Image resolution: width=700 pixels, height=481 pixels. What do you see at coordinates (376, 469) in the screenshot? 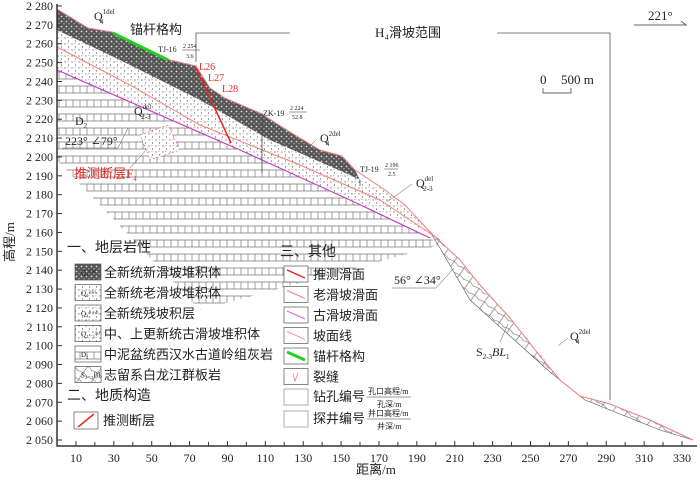
I see `x-axis-label: 距离/m` at bounding box center [376, 469].